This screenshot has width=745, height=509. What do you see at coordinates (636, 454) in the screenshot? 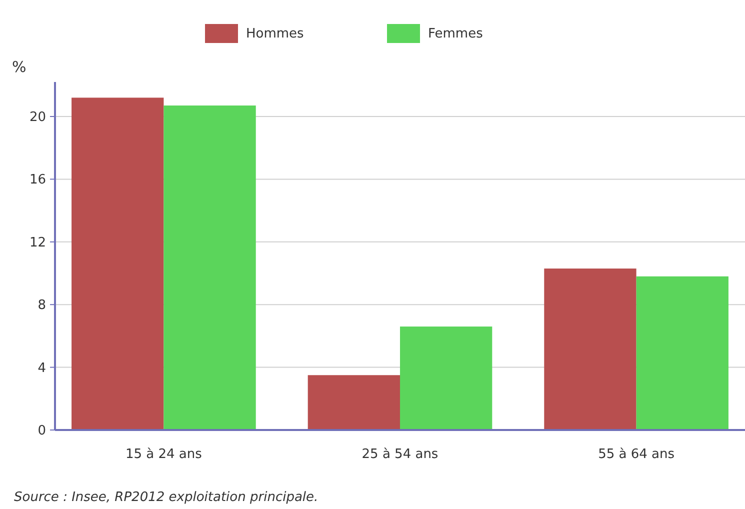
I see `x-tick-label: 55 à 64 ans` at bounding box center [636, 454].